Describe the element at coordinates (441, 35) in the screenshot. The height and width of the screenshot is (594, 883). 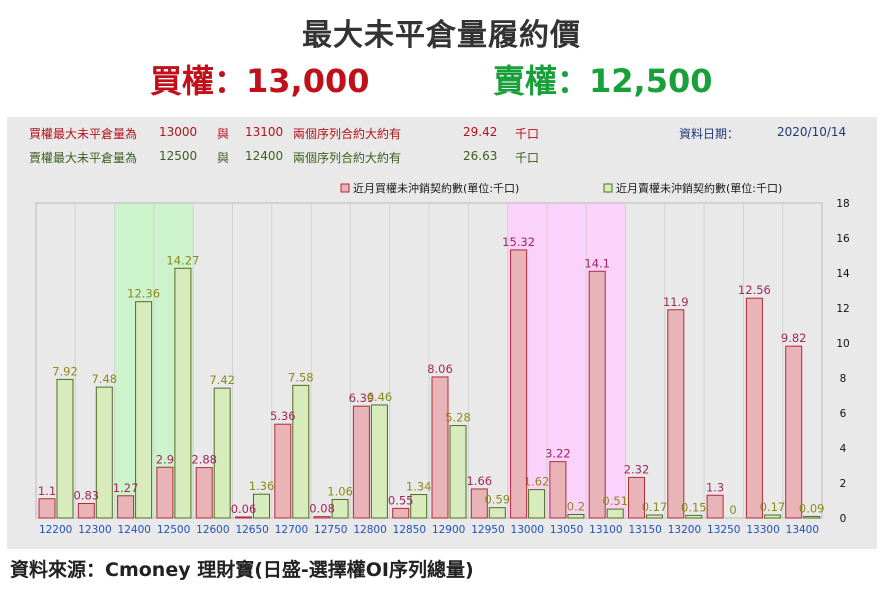
I see `page-title: 最大未平倉量履約價` at that location.